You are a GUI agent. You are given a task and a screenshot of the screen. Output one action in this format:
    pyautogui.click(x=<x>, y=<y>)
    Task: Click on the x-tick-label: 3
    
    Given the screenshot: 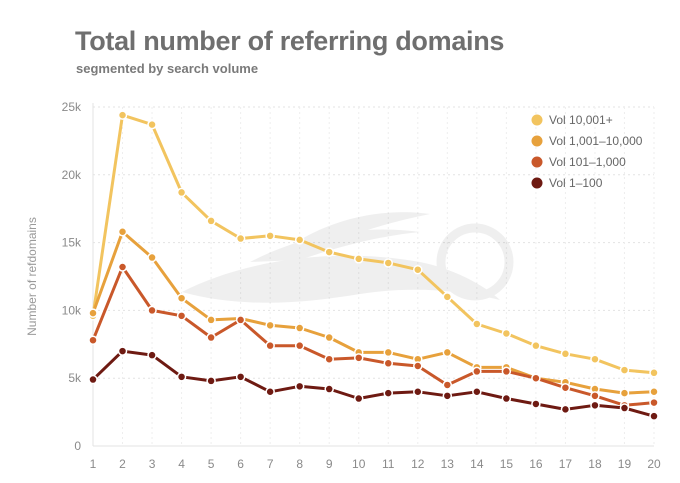 What is the action you would take?
    pyautogui.click(x=152, y=464)
    